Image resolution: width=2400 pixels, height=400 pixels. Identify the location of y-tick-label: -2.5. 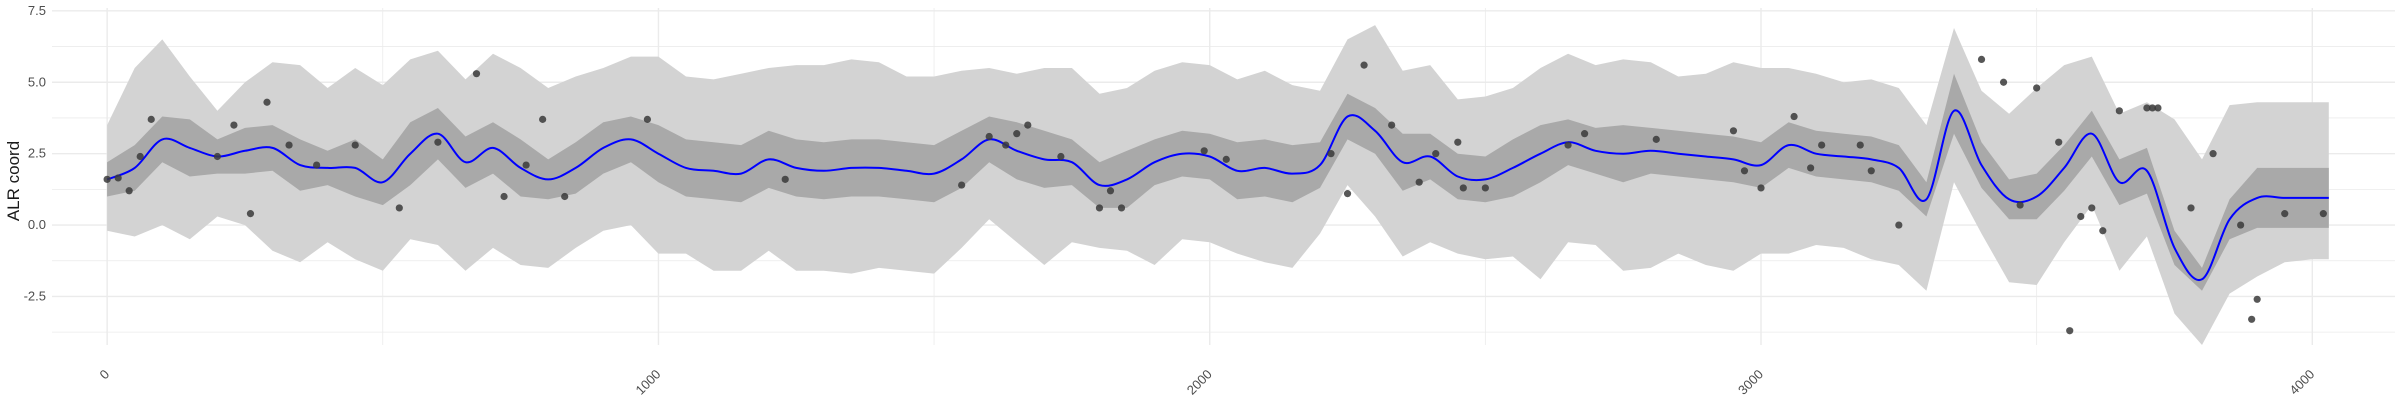
(35, 295).